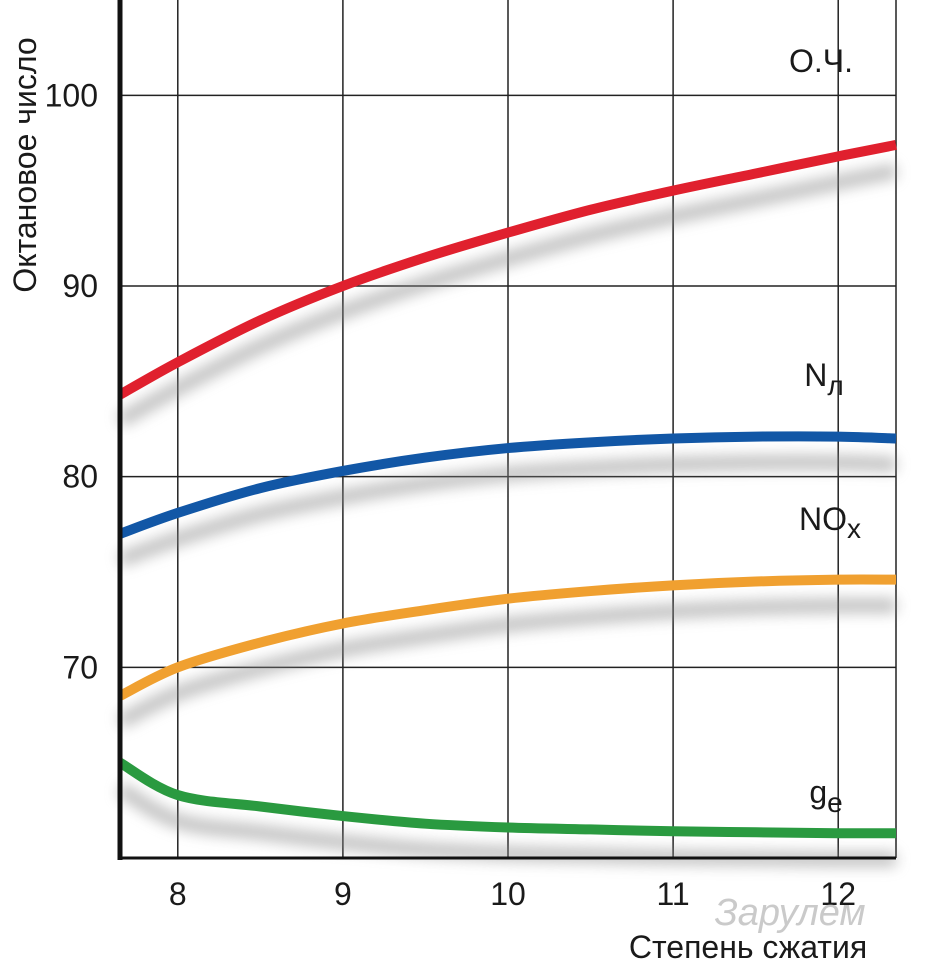  What do you see at coordinates (343, 894) in the screenshot?
I see `x-tick-9: 9` at bounding box center [343, 894].